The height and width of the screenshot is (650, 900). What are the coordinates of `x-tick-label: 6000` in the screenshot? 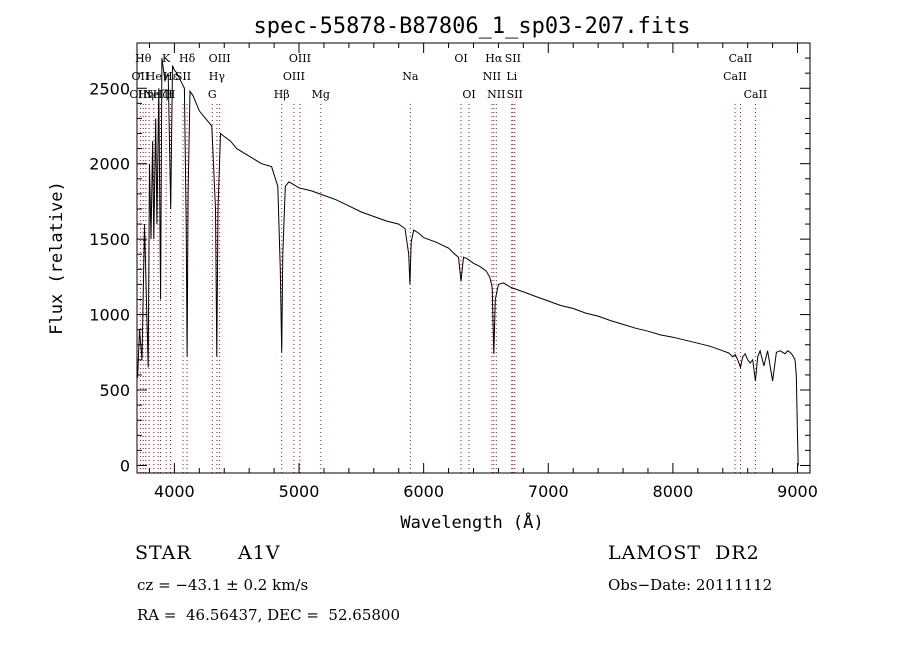 It's located at (423, 491).